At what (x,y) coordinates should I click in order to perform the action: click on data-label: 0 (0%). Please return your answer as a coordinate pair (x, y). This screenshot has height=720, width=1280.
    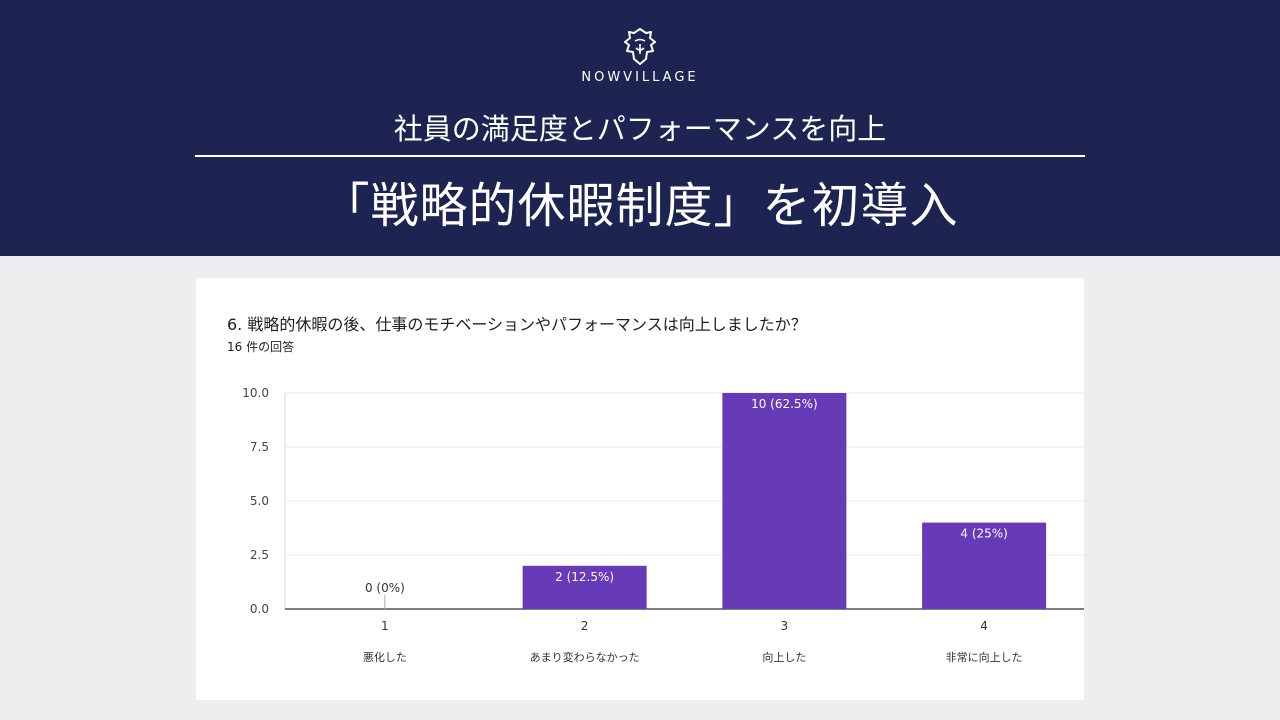
    Looking at the image, I should click on (385, 588).